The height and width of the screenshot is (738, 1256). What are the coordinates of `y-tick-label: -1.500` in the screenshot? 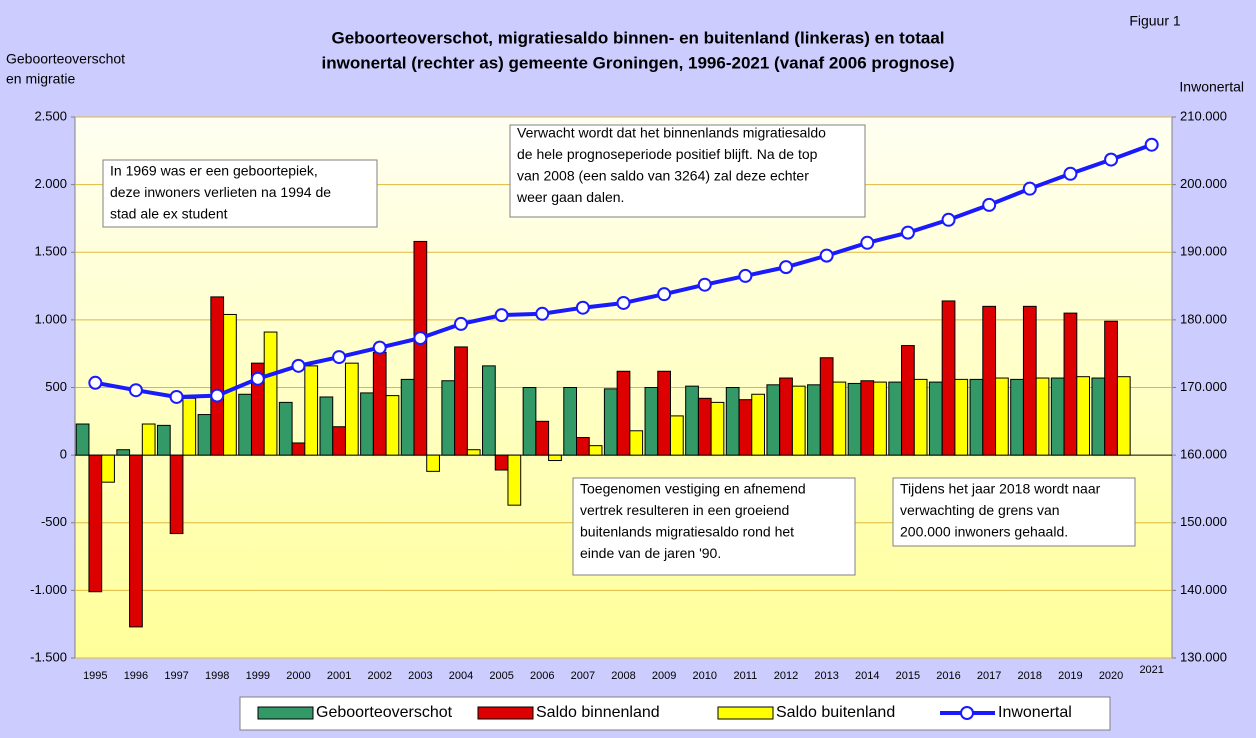 It's located at (48, 656).